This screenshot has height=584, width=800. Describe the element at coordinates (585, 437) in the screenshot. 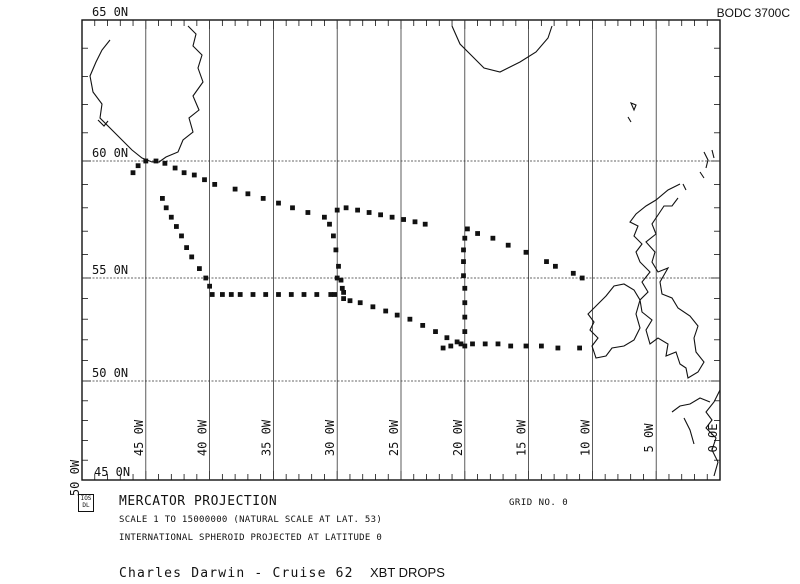

I see `lon-label: 10 0W` at that location.